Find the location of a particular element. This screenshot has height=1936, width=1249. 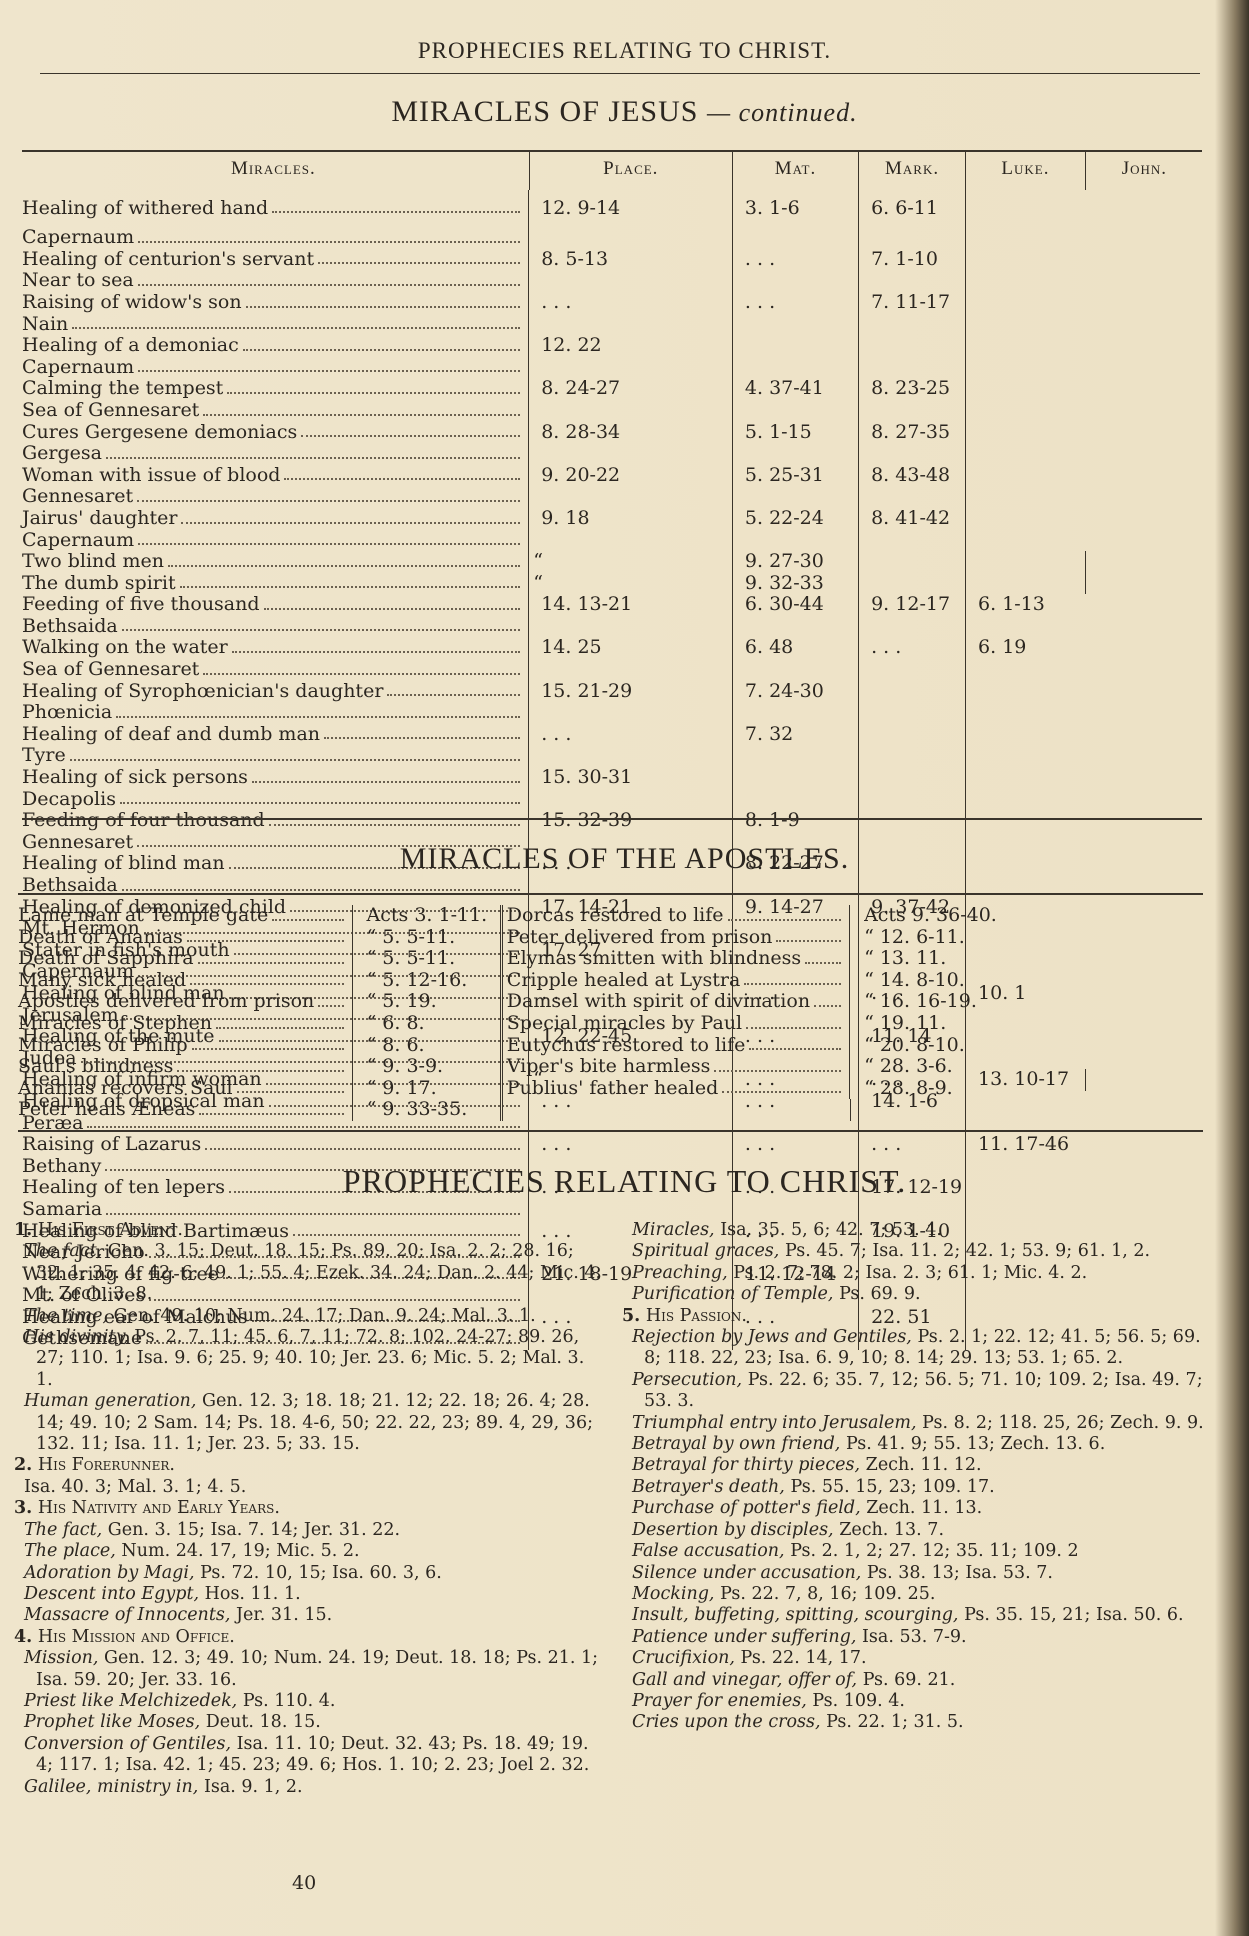

references: Ps. 69. 21. is located at coordinates (909, 1679).